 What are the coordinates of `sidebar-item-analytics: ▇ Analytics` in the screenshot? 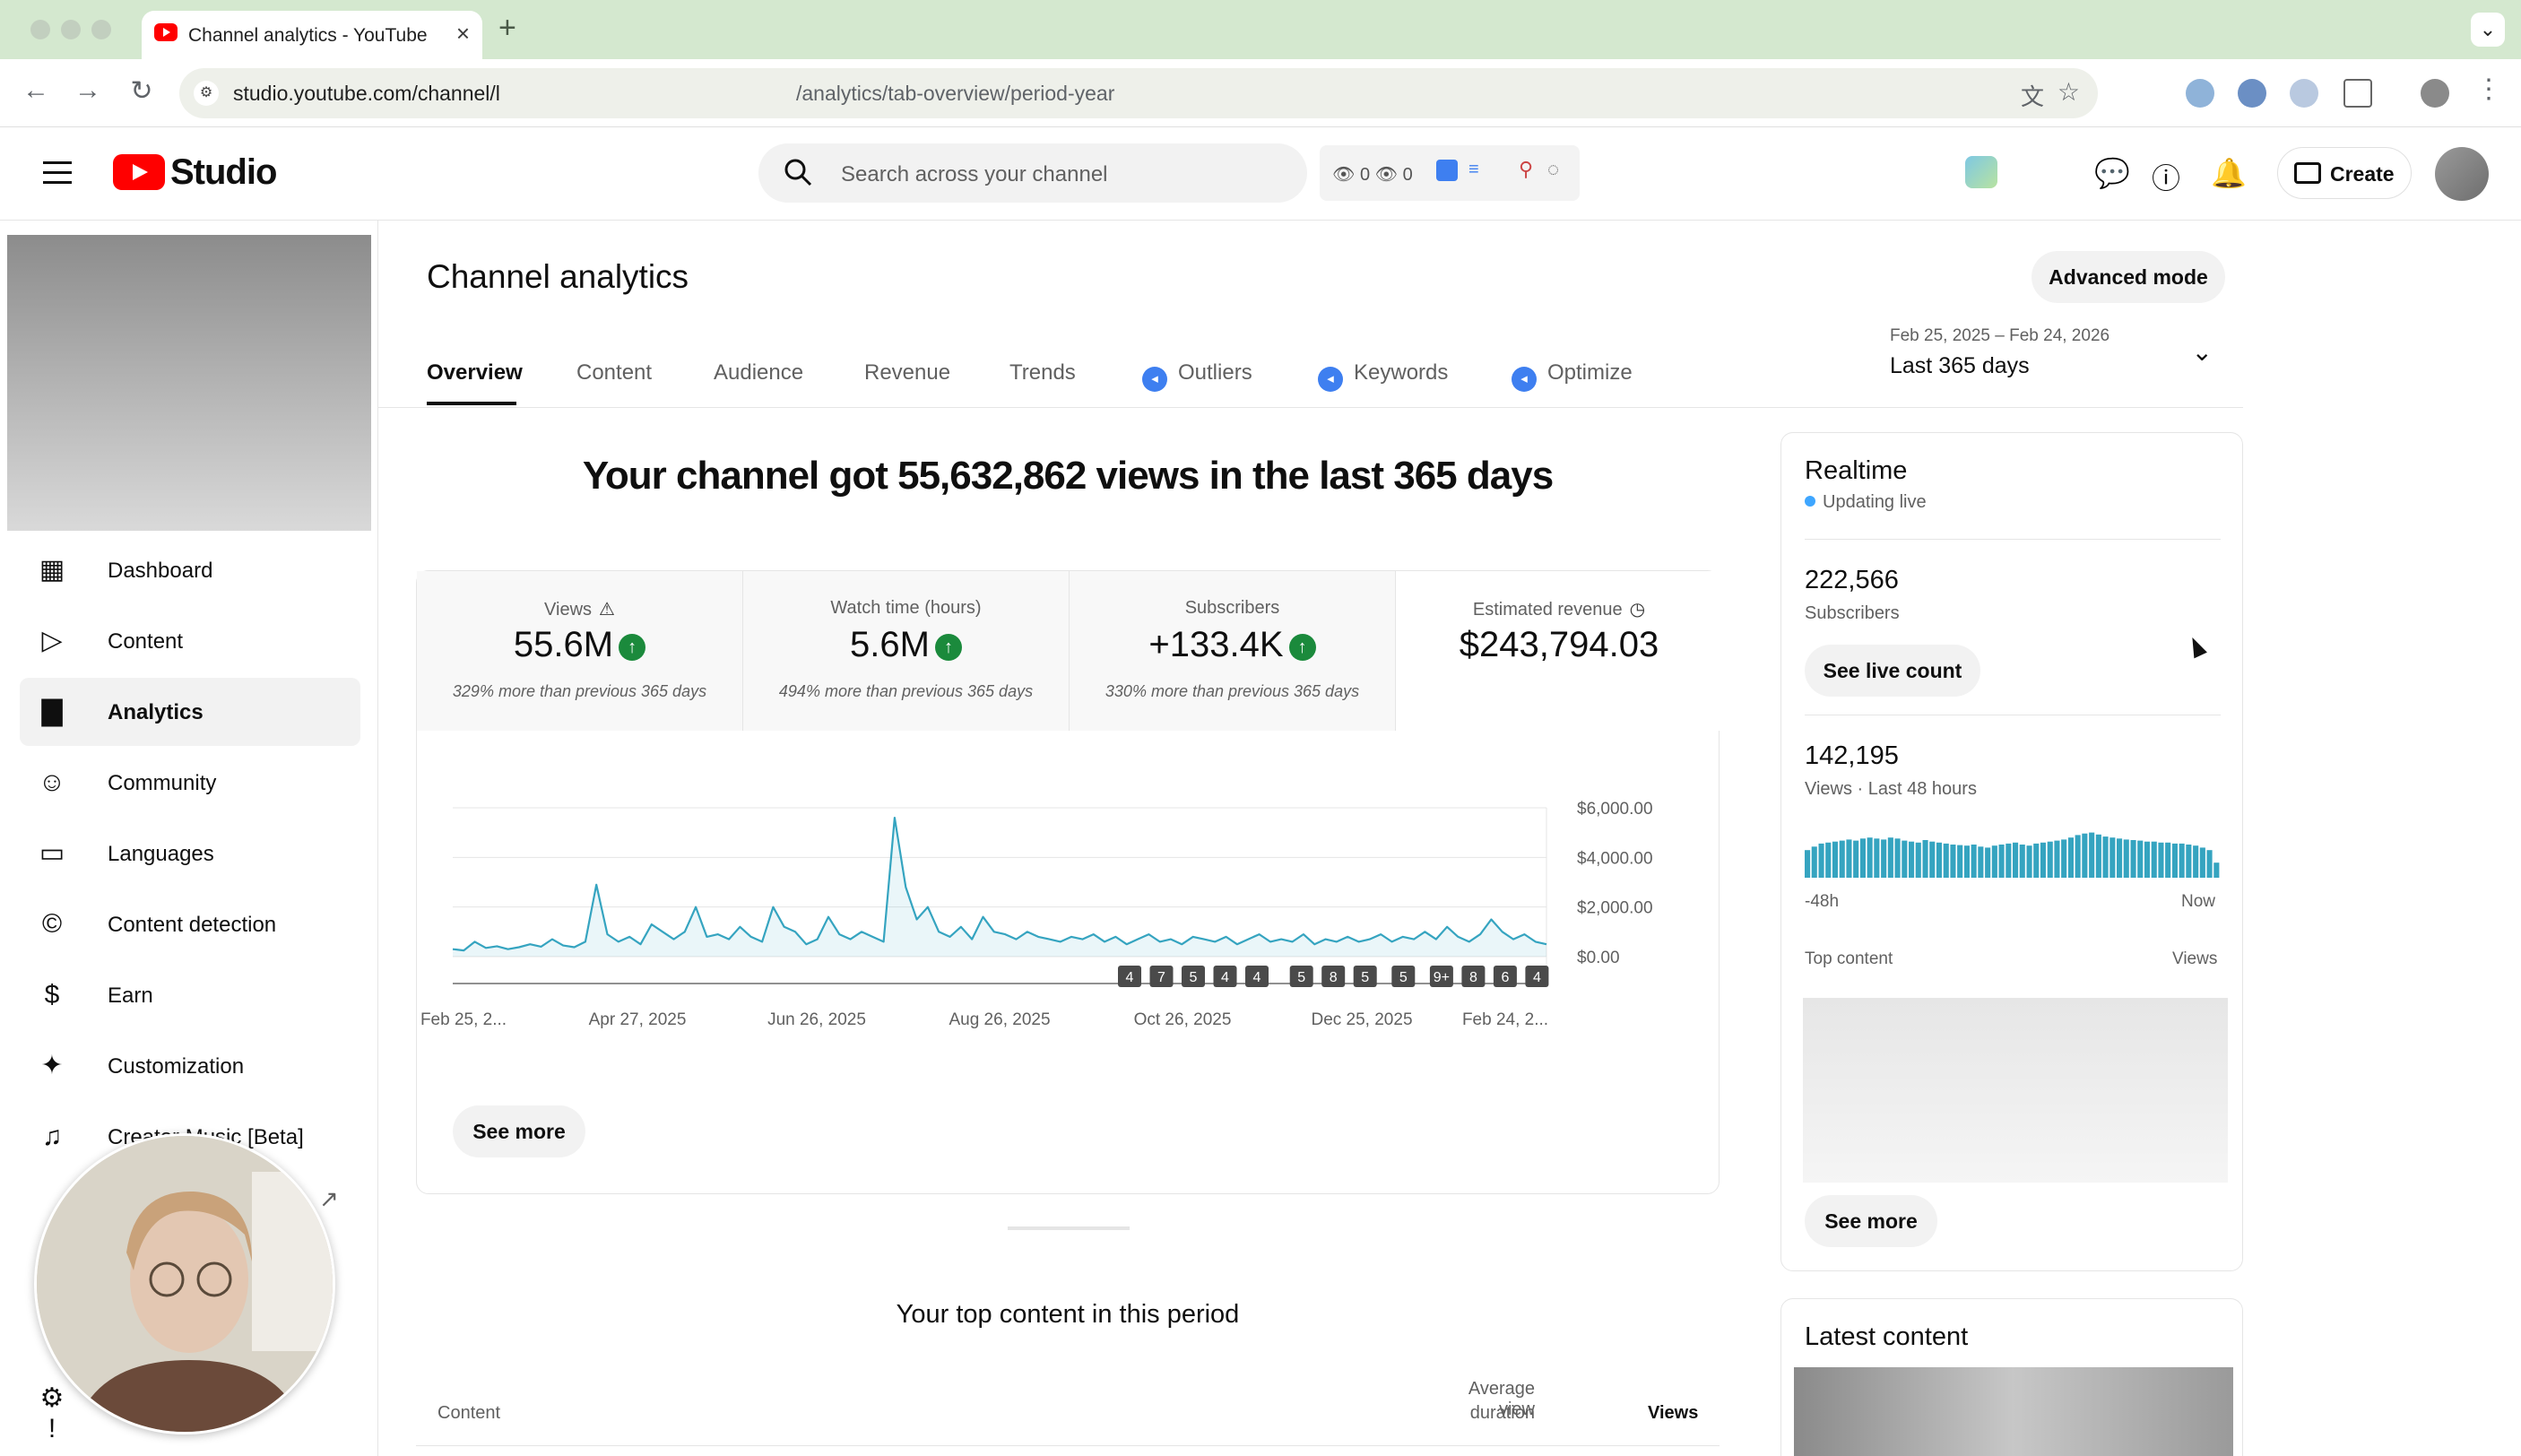 It's located at (190, 712).